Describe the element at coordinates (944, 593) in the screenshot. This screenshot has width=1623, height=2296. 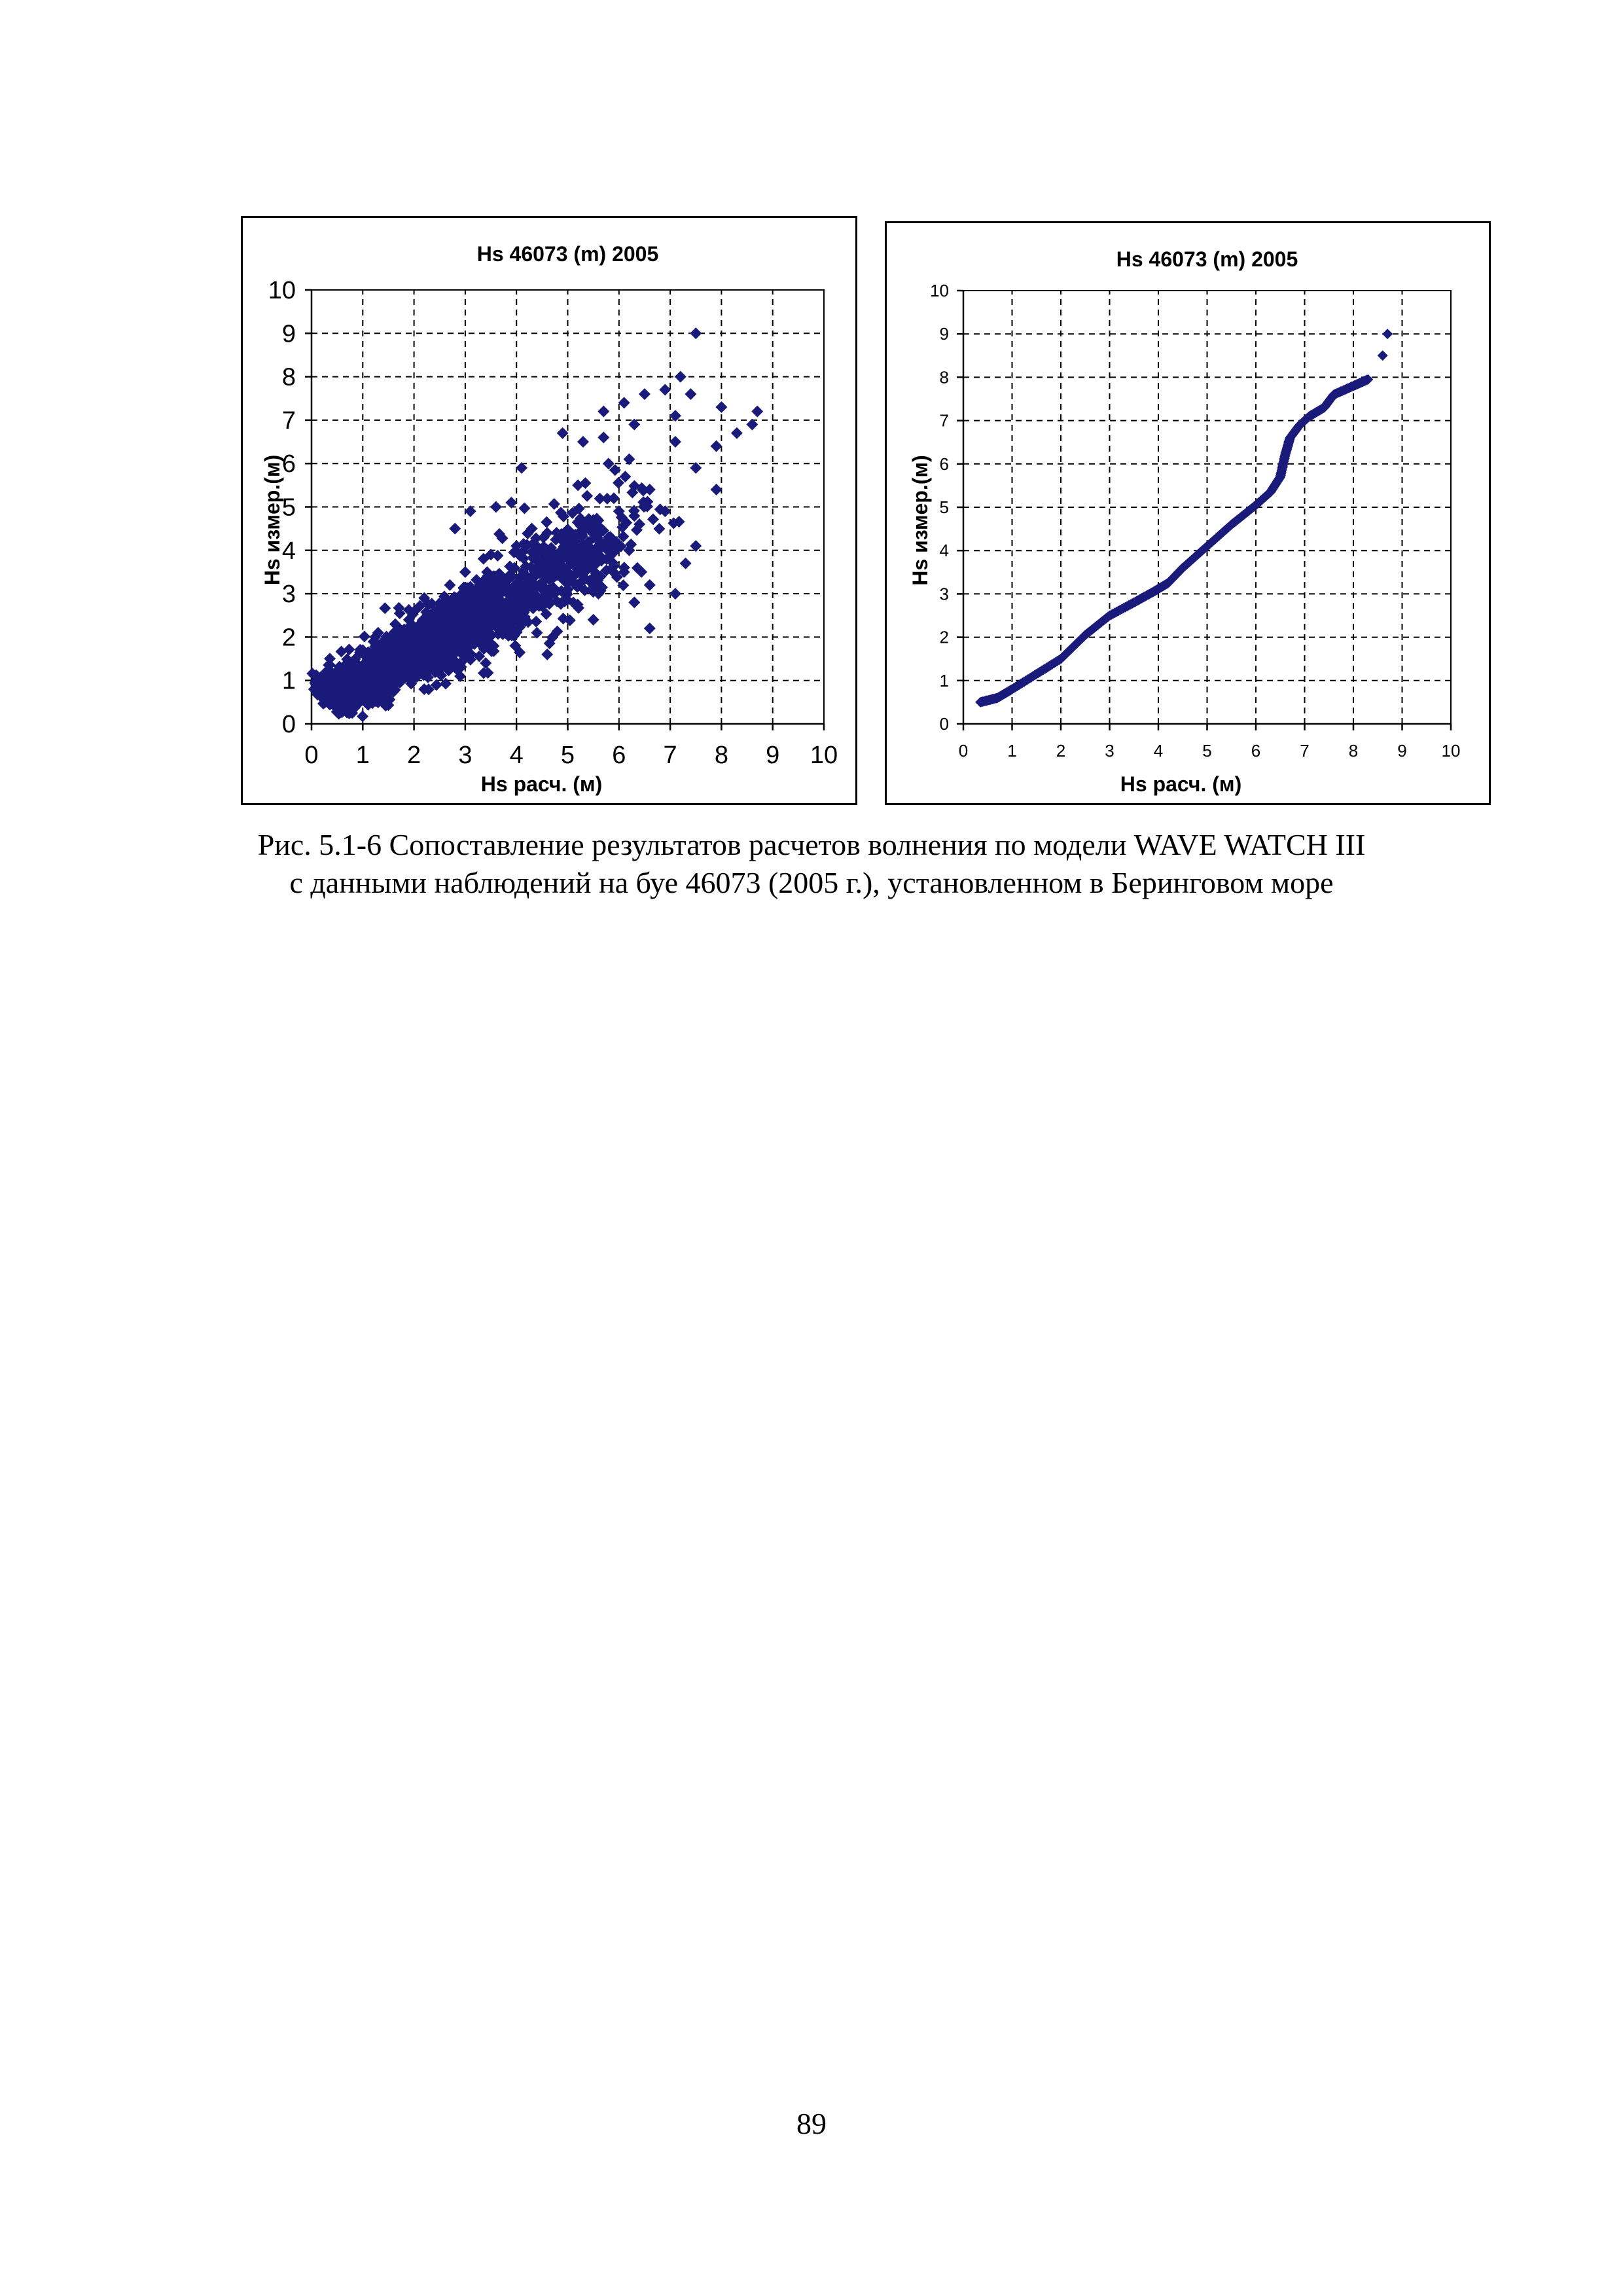
I see `y-tick-label: 3` at that location.